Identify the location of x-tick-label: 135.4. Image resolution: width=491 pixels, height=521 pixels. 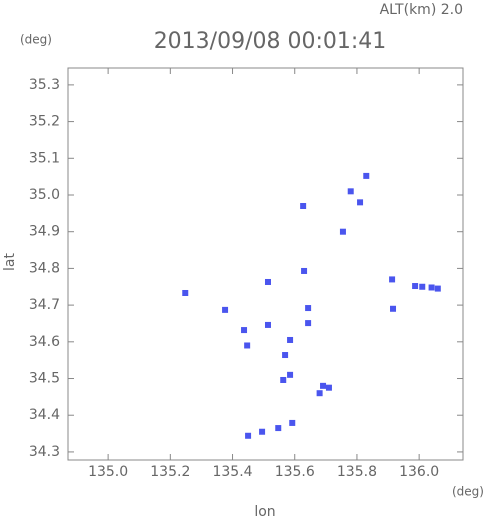
(232, 472).